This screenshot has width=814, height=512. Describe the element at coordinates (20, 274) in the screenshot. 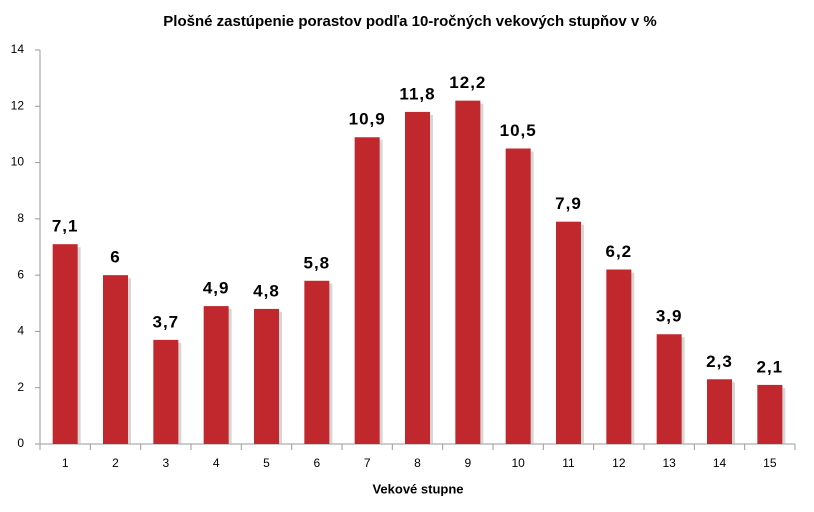

I see `y-tick-label: 6` at that location.